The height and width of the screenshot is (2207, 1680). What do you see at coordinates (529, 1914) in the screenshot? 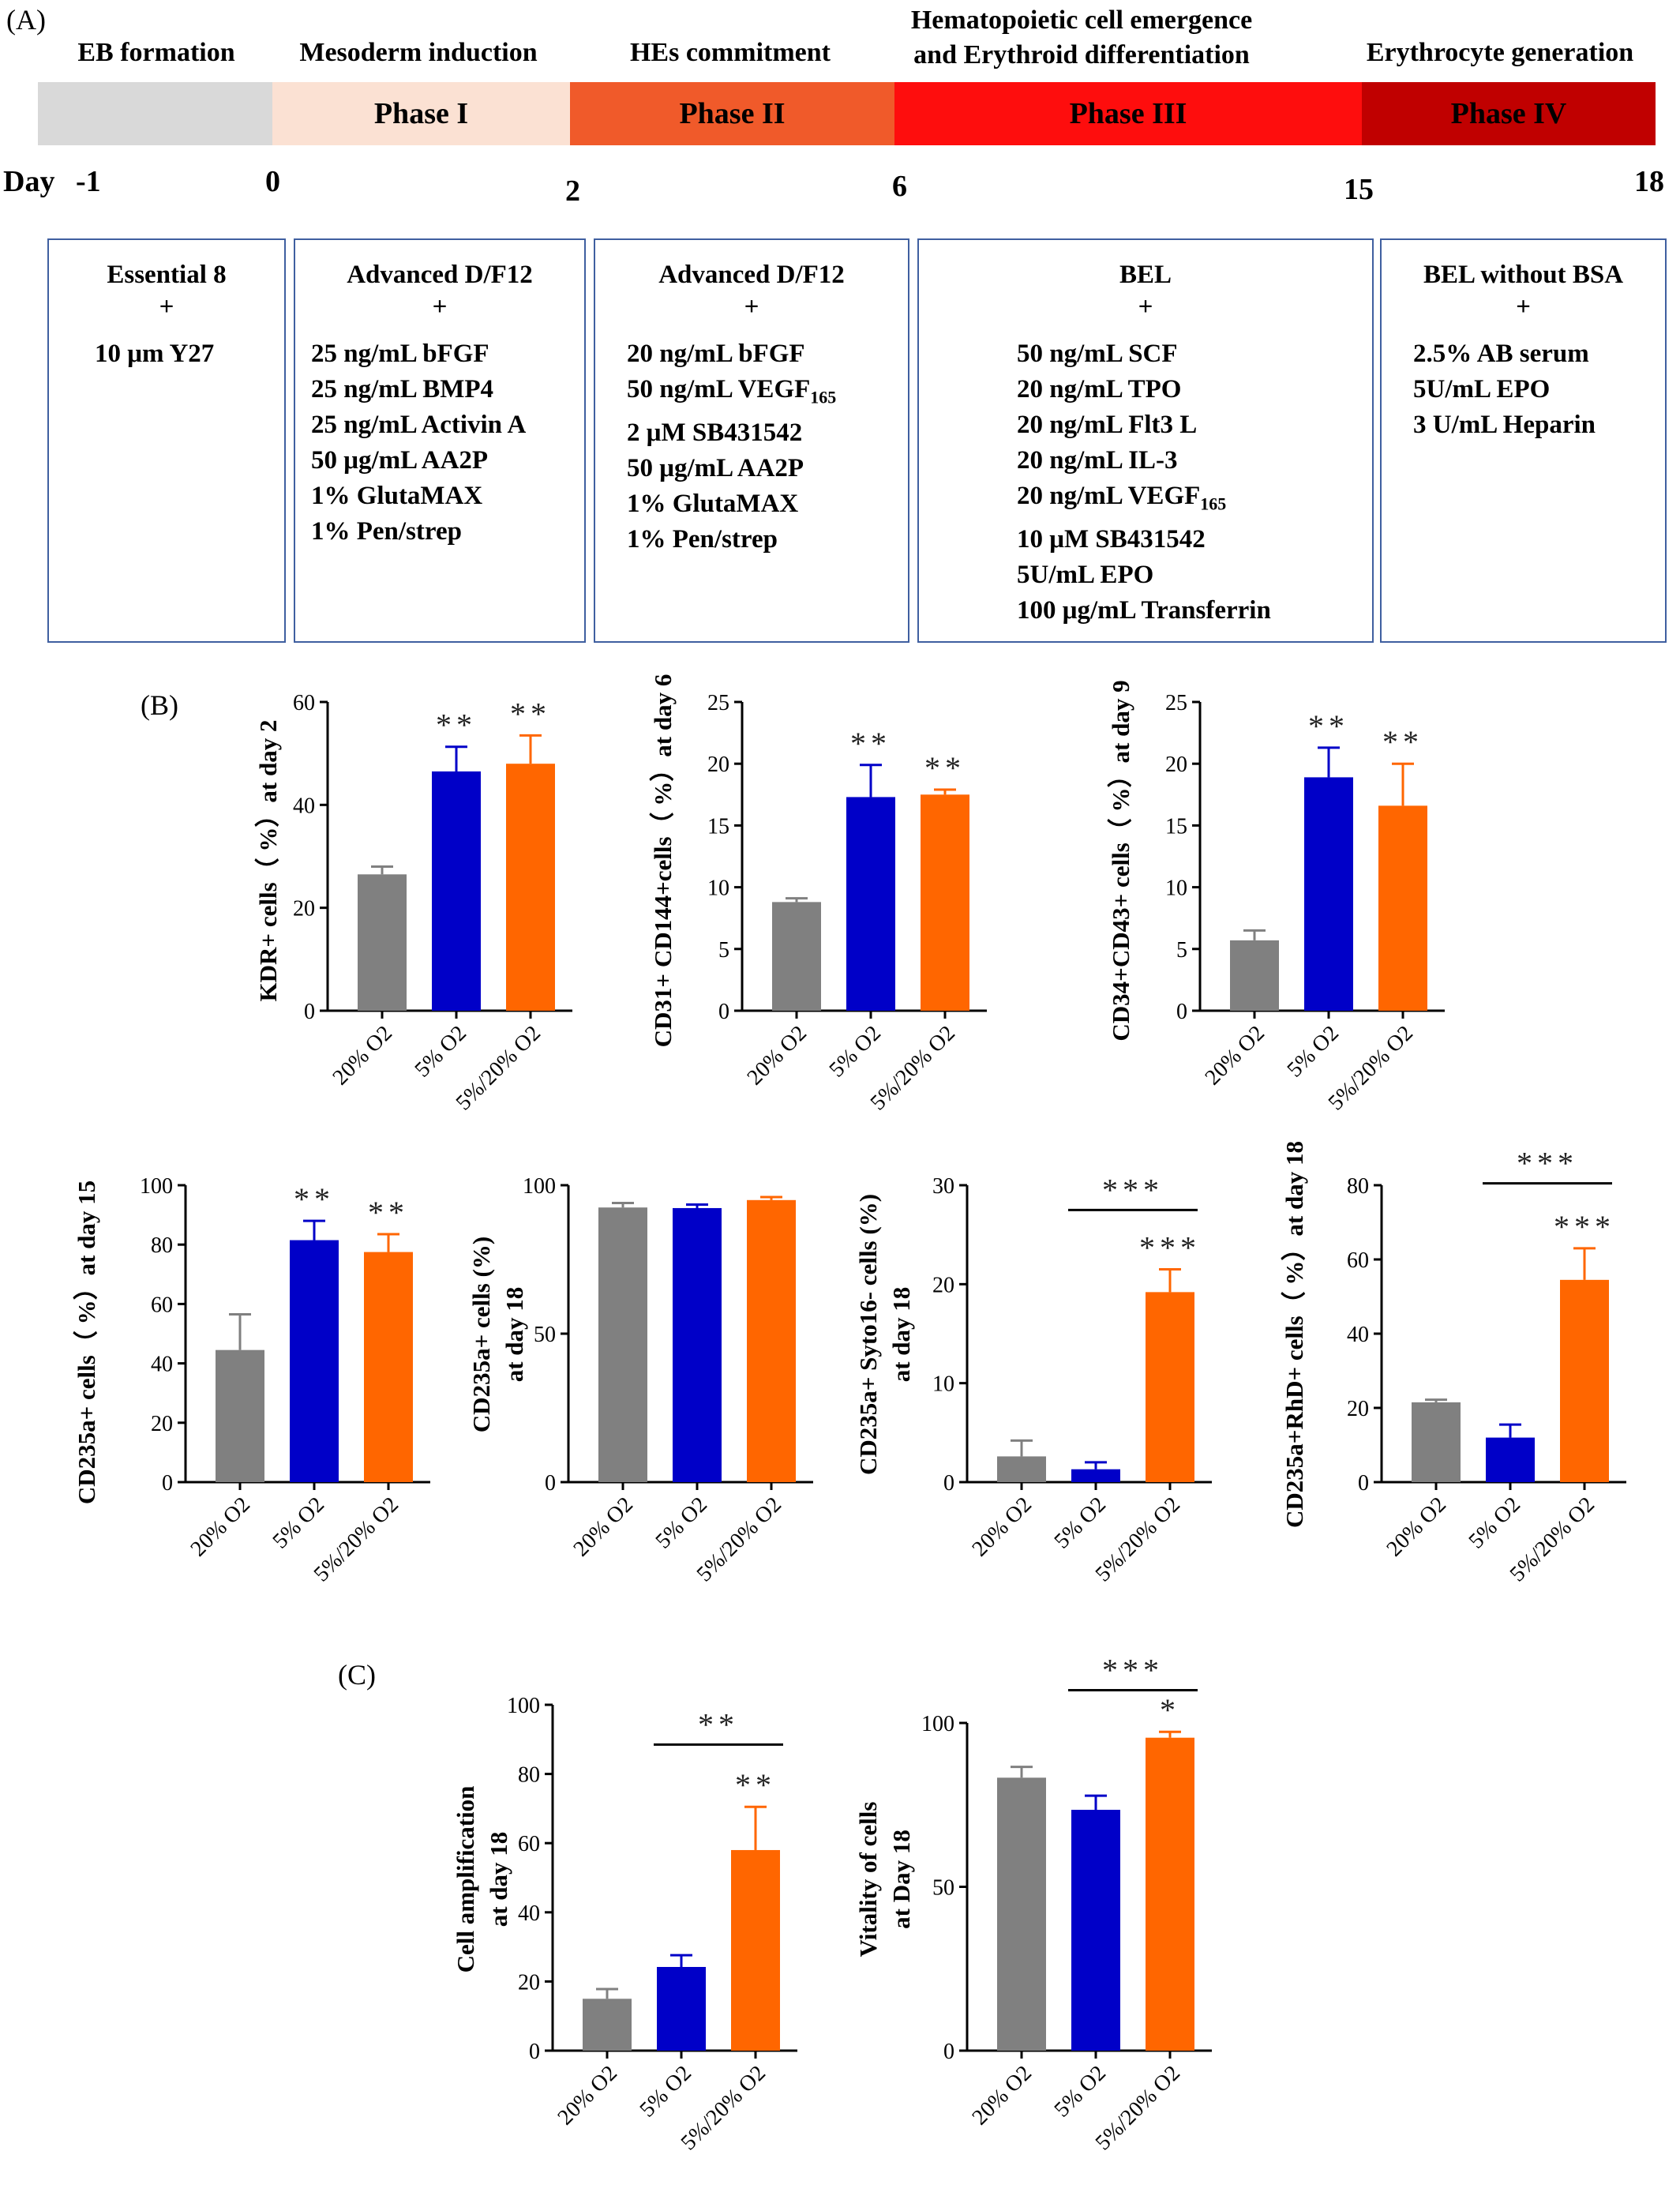
I see `y-tick-label: 40` at bounding box center [529, 1914].